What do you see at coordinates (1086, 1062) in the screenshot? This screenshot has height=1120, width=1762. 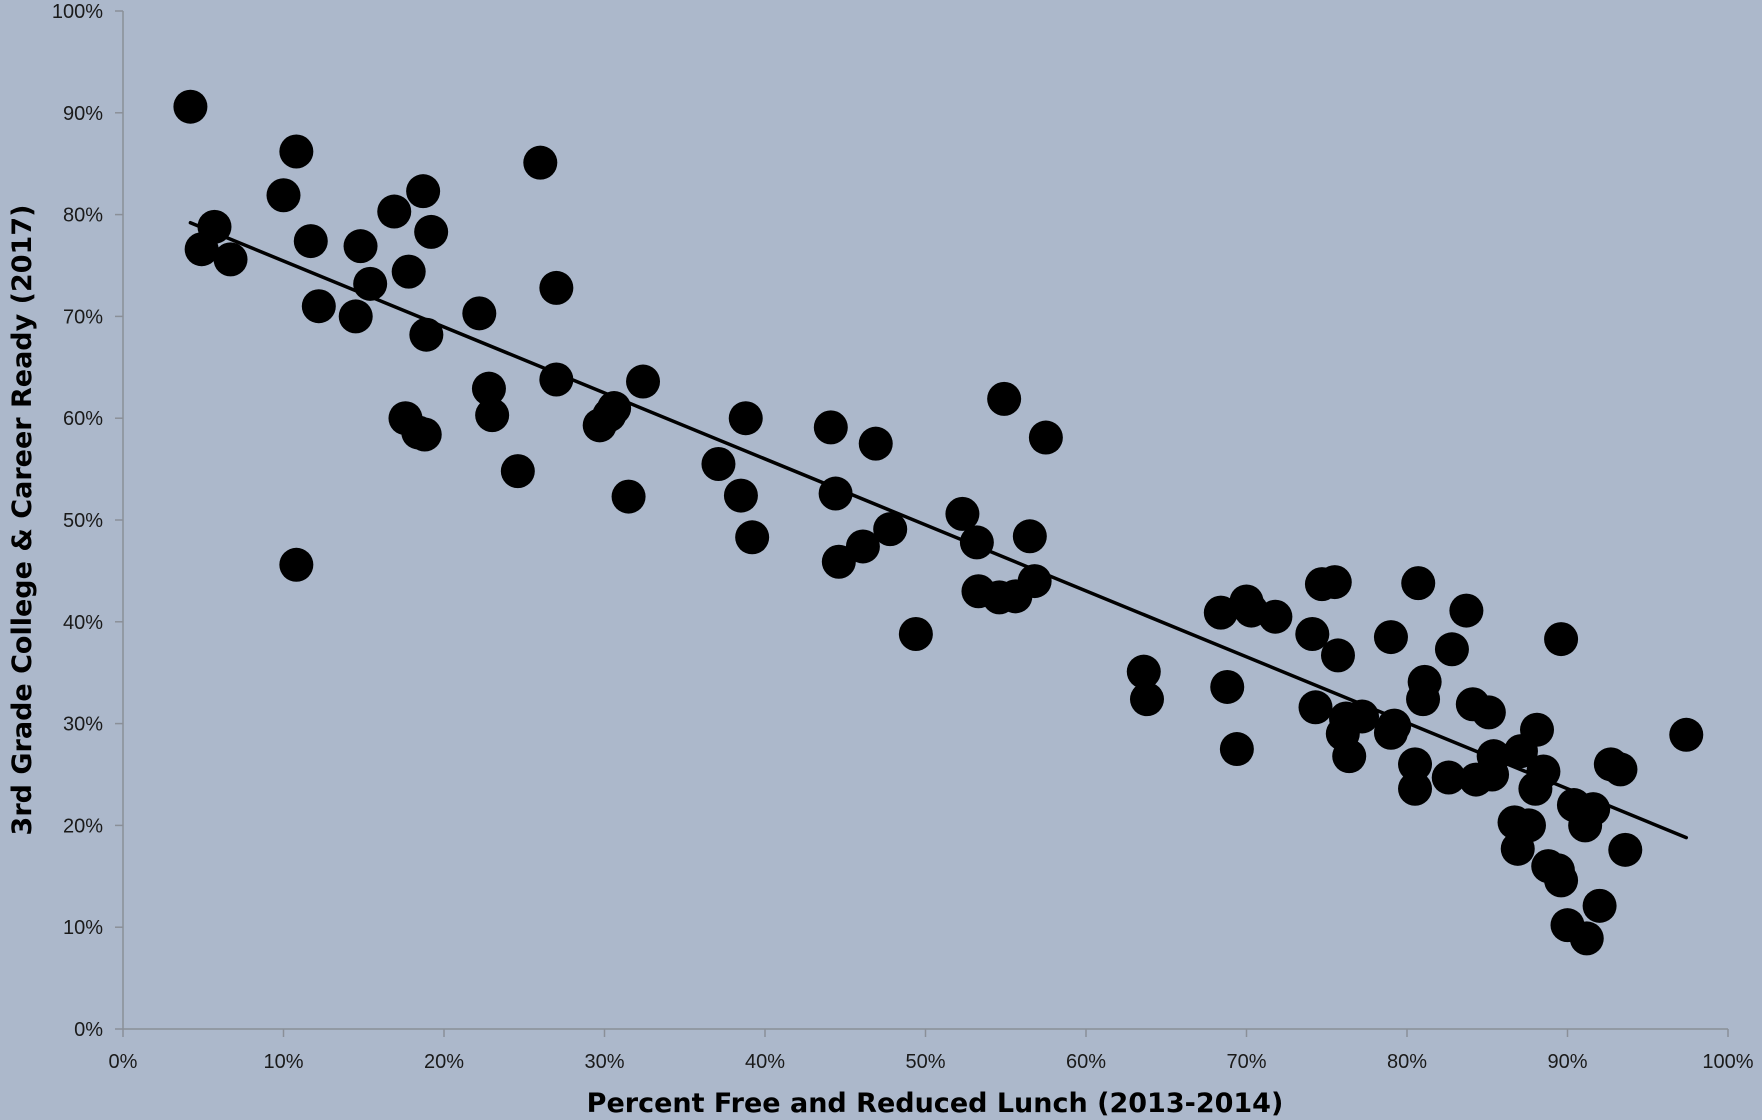 I see `x-tick-label: 60%` at bounding box center [1086, 1062].